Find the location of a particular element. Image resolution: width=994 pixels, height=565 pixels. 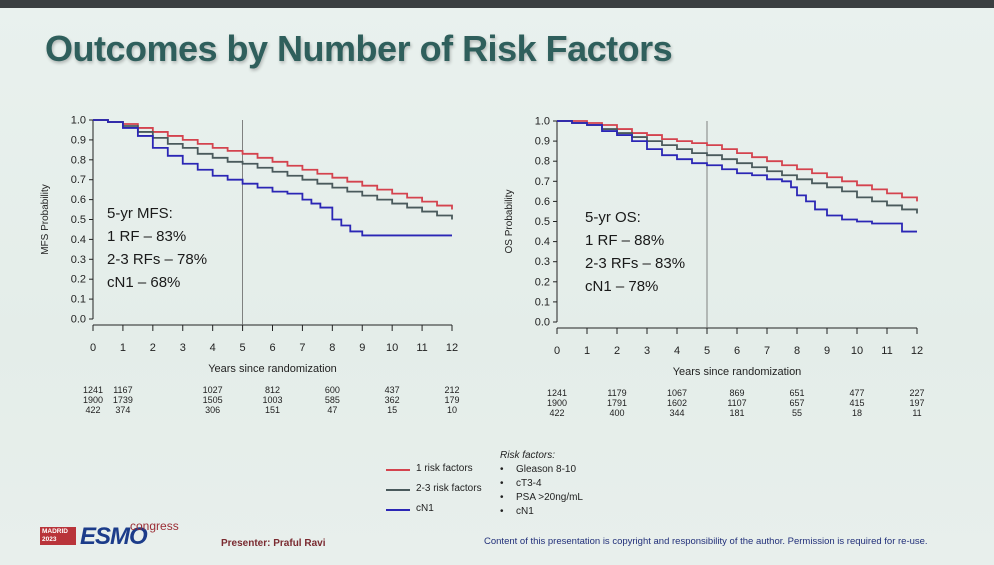

legend-label-cn1: cN1 is located at coordinates (425, 508).